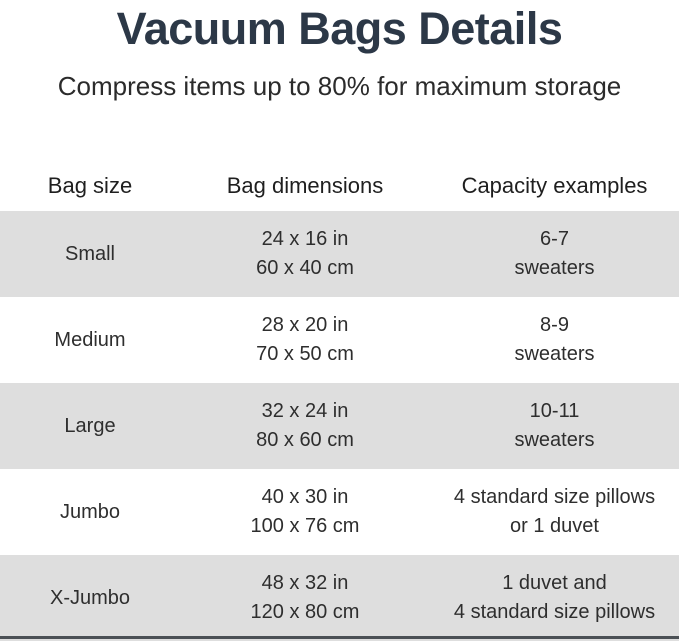 The width and height of the screenshot is (679, 641). What do you see at coordinates (339, 28) in the screenshot?
I see `page-title: Vacuum Bags Details` at bounding box center [339, 28].